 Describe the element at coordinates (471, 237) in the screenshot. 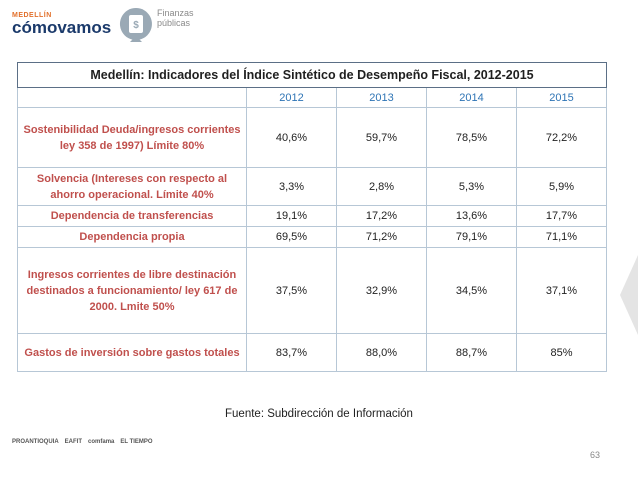

I see `cell: 79,1%` at that location.